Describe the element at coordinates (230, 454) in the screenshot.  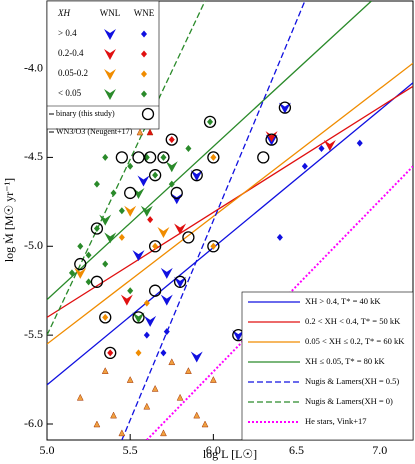
I see `x-axis-label: log L [L☉]` at that location.